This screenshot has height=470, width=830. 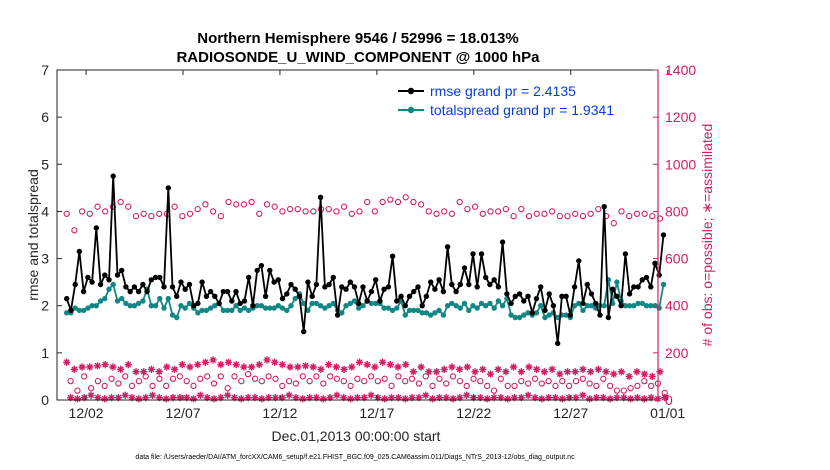 I want to click on y-right-tick-label: 400, so click(x=677, y=306).